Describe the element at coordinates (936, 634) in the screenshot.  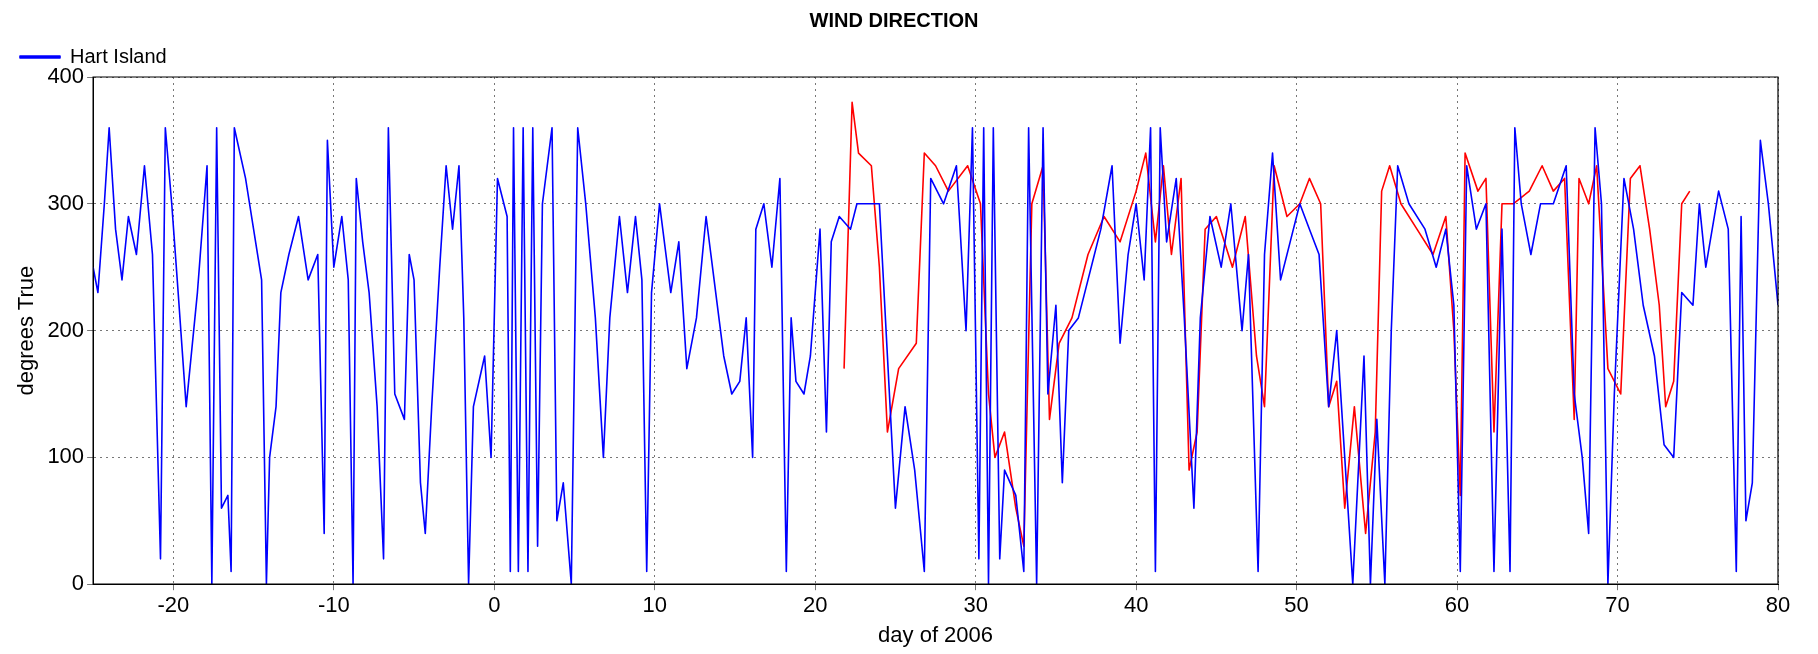
I see `x-axis-title: day of 2006` at that location.